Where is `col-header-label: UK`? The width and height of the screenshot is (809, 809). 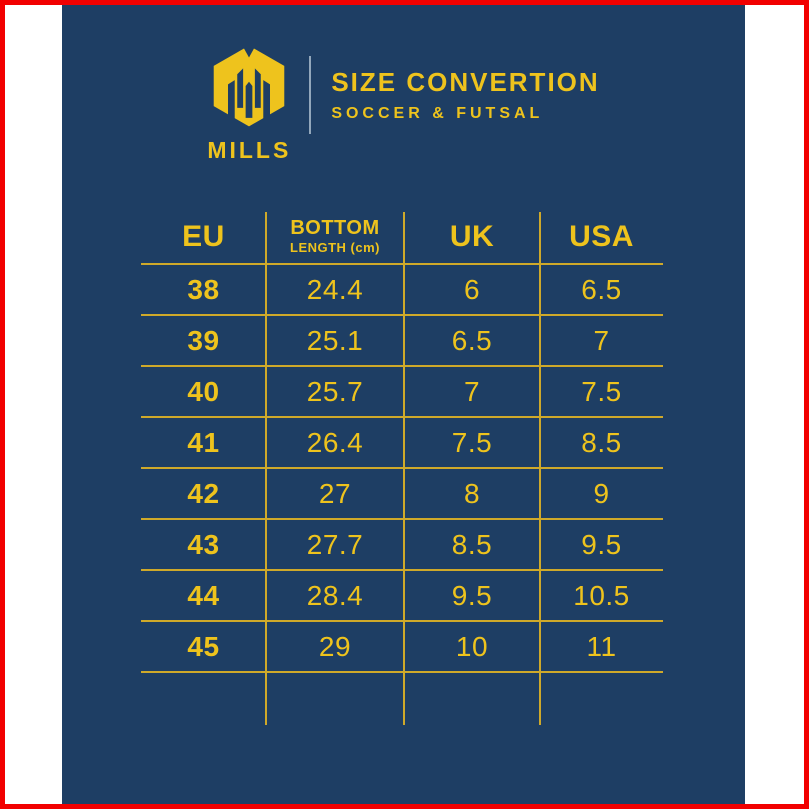
col-header-label: UK is located at coordinates (472, 236).